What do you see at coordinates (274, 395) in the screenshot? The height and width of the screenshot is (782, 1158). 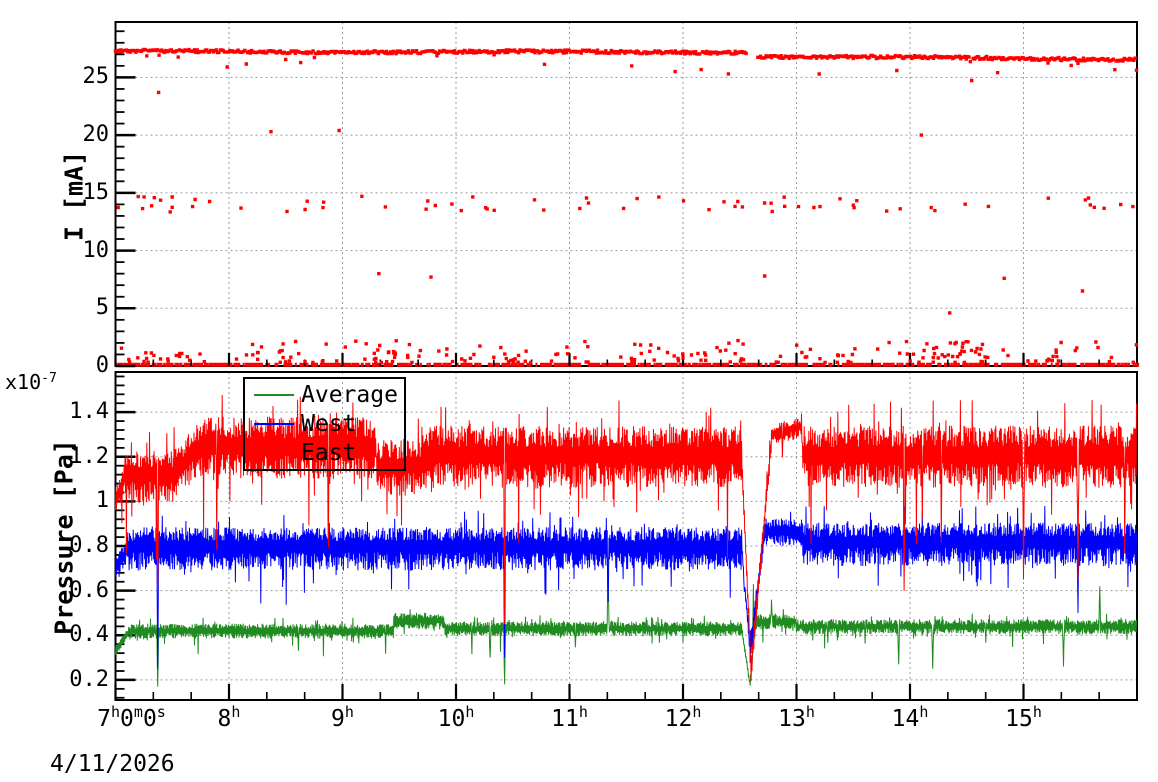 I see `legend-line-sample-average` at bounding box center [274, 395].